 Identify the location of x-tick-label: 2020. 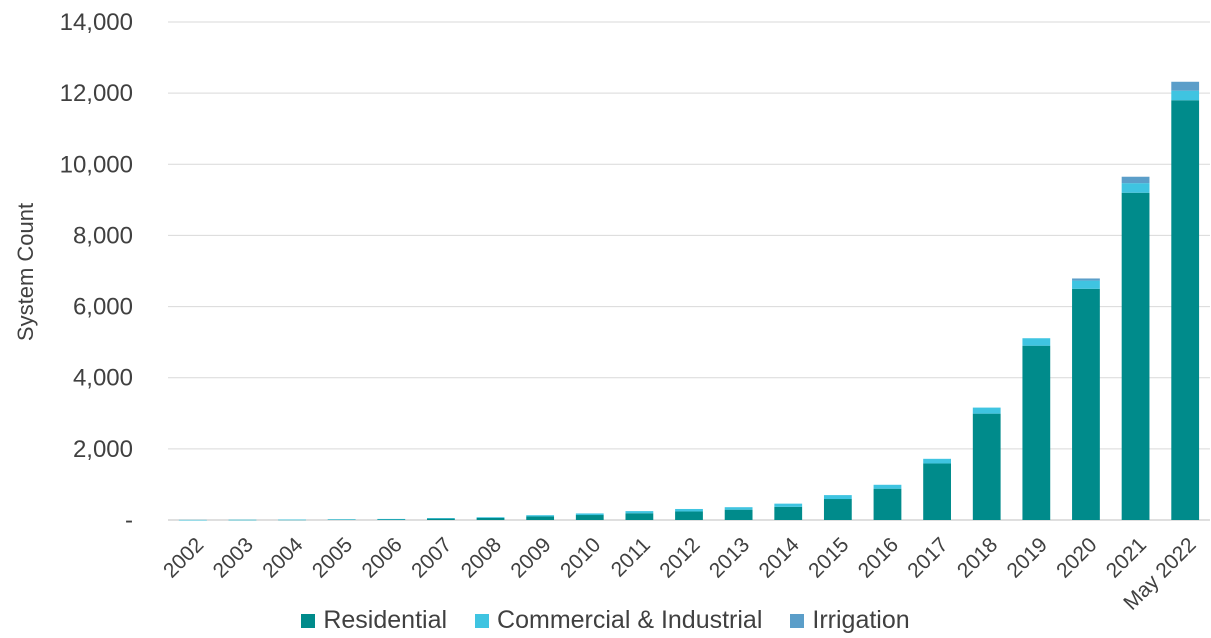
(1076, 557).